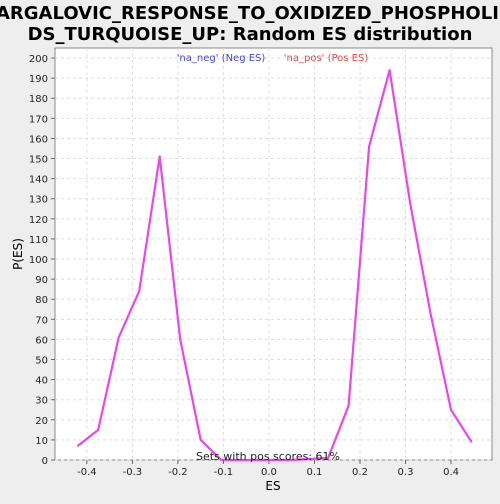  What do you see at coordinates (178, 472) in the screenshot?
I see `x-tick-label: -0.2` at bounding box center [178, 472].